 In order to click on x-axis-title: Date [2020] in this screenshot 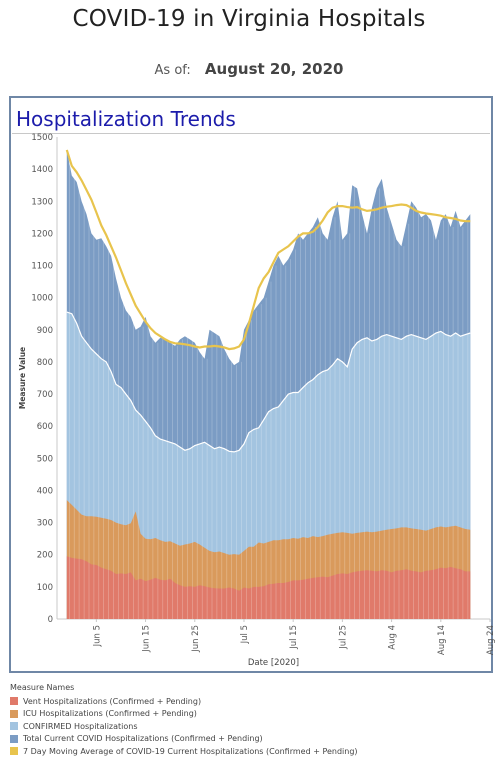, I will do `click(273, 663)`.